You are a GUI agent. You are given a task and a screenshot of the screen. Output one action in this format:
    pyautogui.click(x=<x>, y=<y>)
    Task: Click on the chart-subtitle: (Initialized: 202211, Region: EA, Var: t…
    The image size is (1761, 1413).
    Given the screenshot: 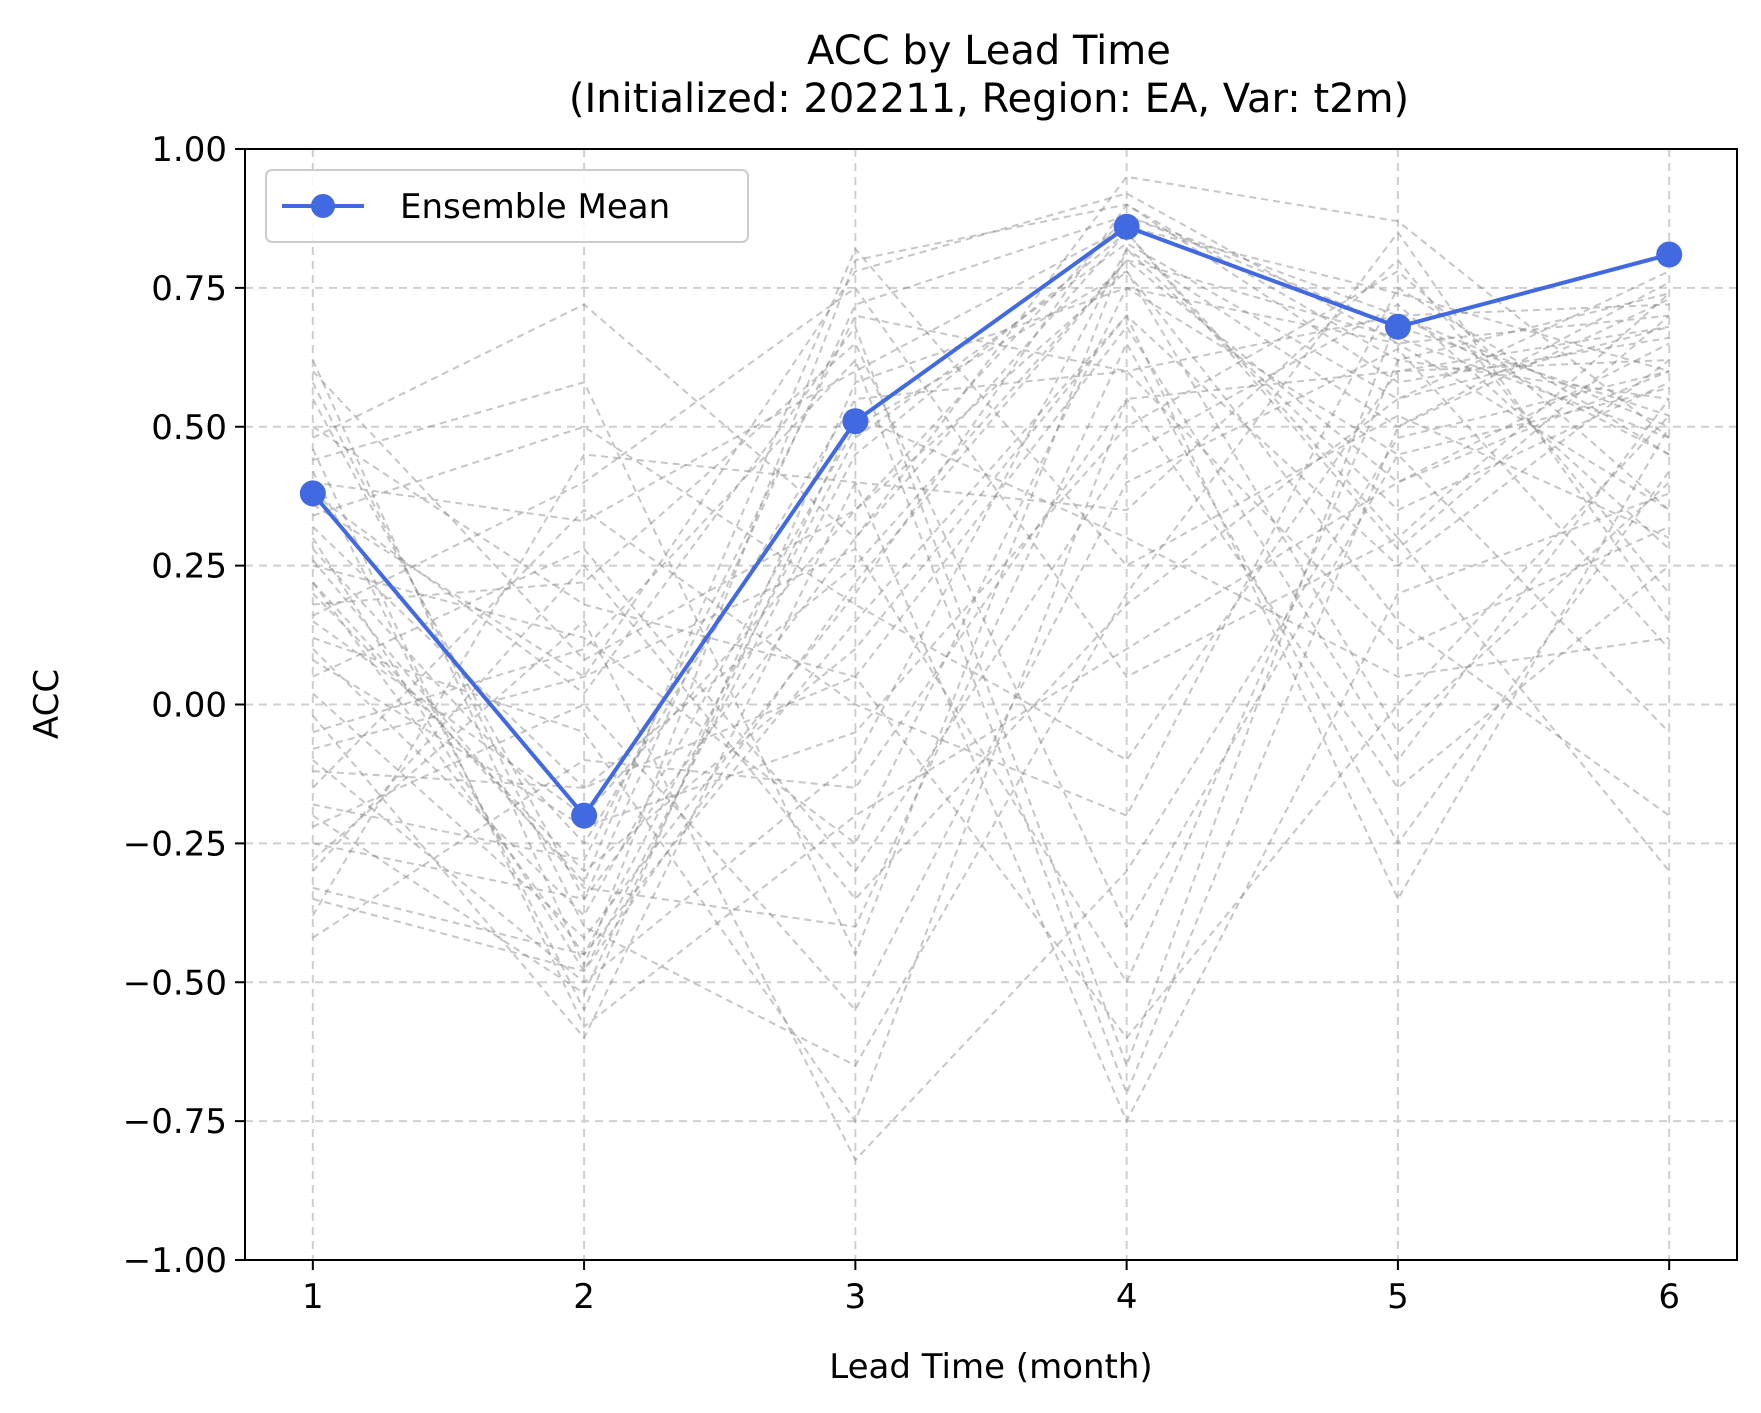 What is the action you would take?
    pyautogui.click(x=989, y=99)
    